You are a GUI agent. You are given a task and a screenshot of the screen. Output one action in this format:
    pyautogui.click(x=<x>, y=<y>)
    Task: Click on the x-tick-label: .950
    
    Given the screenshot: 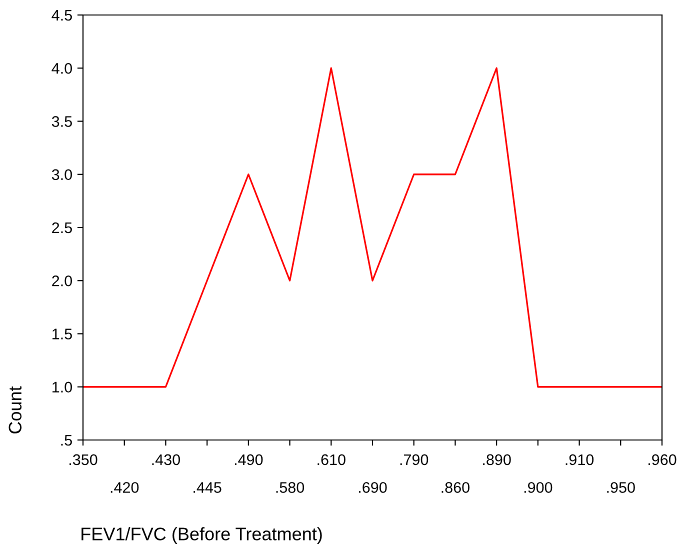 What is the action you would take?
    pyautogui.click(x=621, y=487)
    